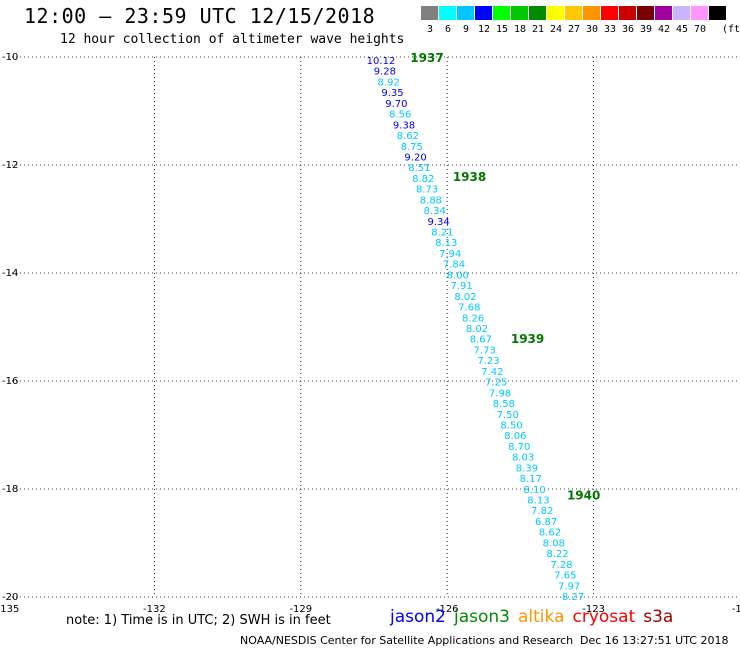 This screenshot has height=650, width=740. What do you see at coordinates (682, 29) in the screenshot?
I see `scale-label: 45` at bounding box center [682, 29].